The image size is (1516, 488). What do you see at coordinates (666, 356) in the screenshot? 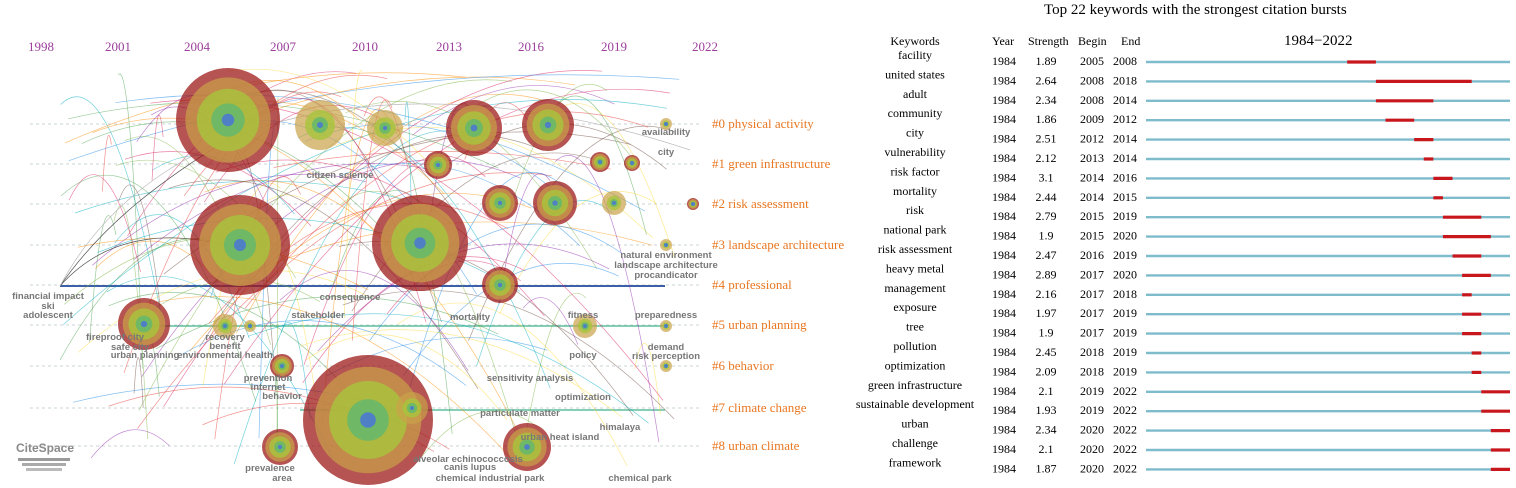
I see `keyword-label: risk perception` at bounding box center [666, 356].